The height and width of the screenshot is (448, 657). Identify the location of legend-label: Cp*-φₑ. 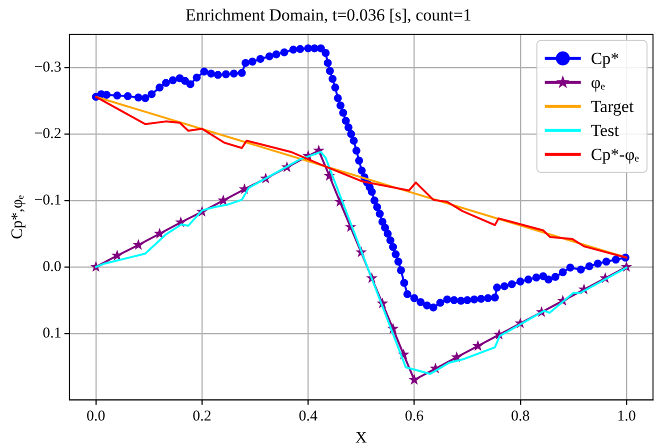
(615, 154).